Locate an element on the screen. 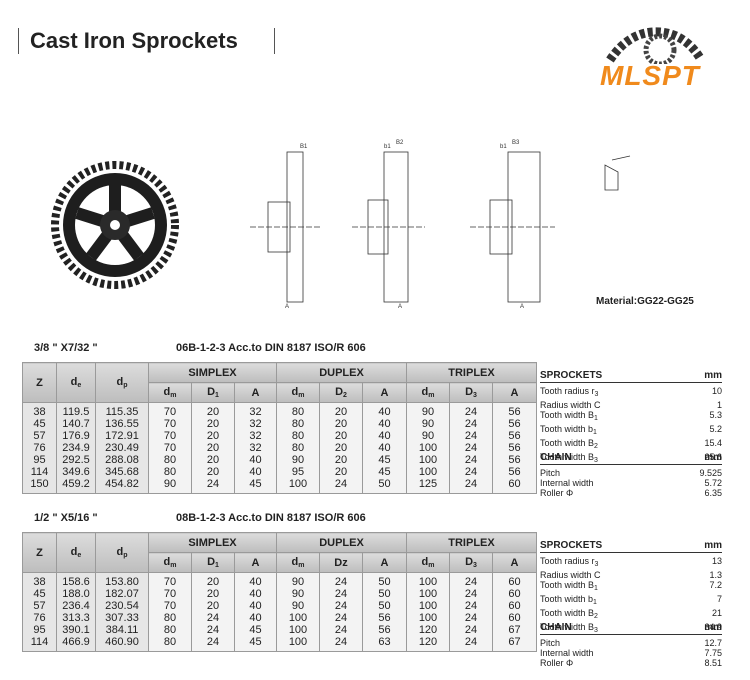 Image resolution: width=750 pixels, height=680 pixels. param-name: Radius width C is located at coordinates (570, 405).